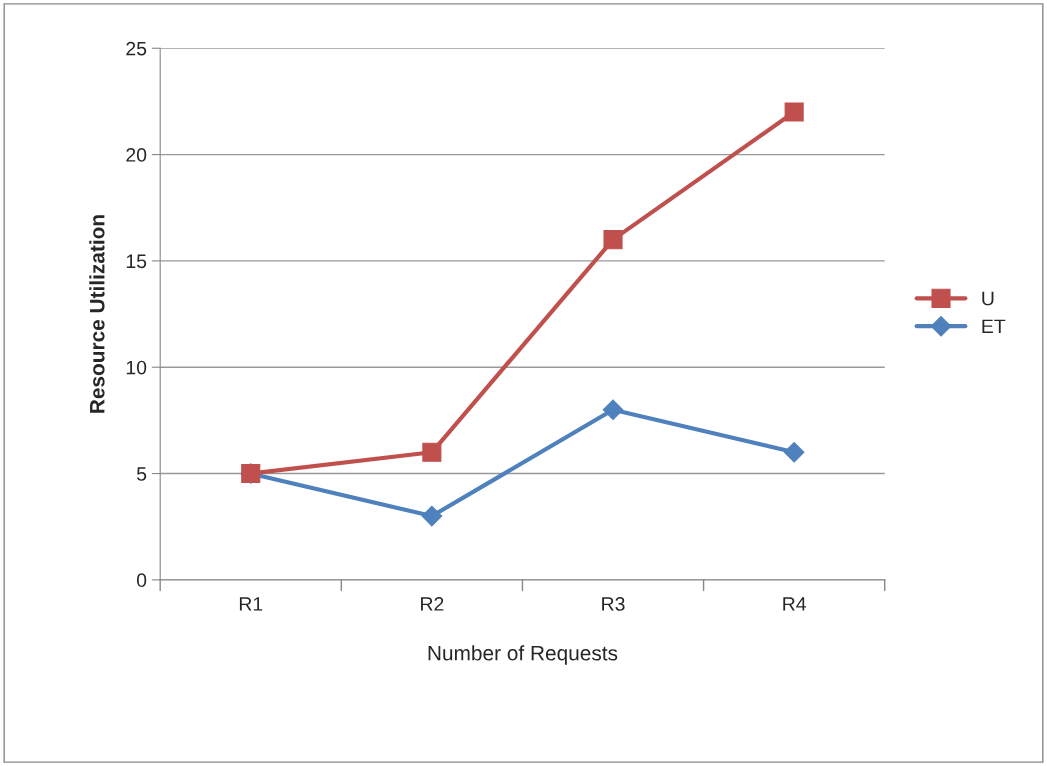  I want to click on x-tick-label: R4, so click(795, 604).